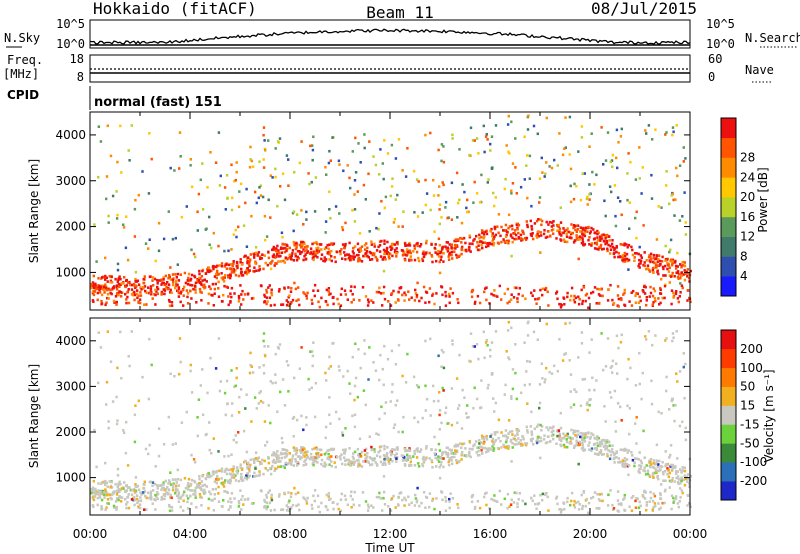 This screenshot has width=800, height=554. What do you see at coordinates (728, 286) in the screenshot?
I see `colorbar-cell` at bounding box center [728, 286].